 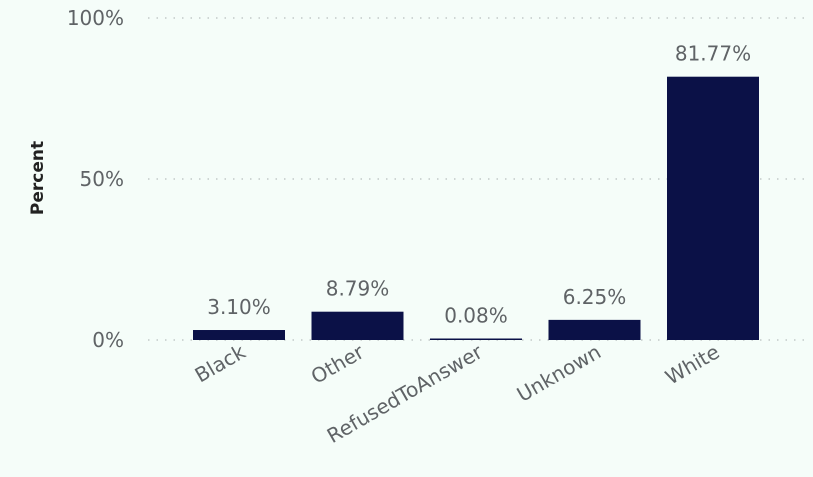 I want to click on bar-other, so click(x=357, y=325).